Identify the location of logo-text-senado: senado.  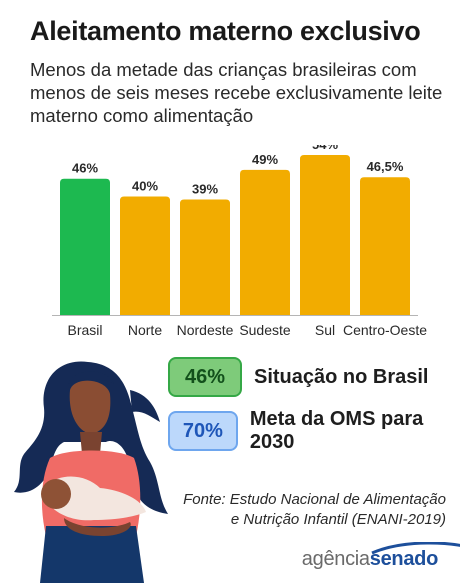
(404, 559).